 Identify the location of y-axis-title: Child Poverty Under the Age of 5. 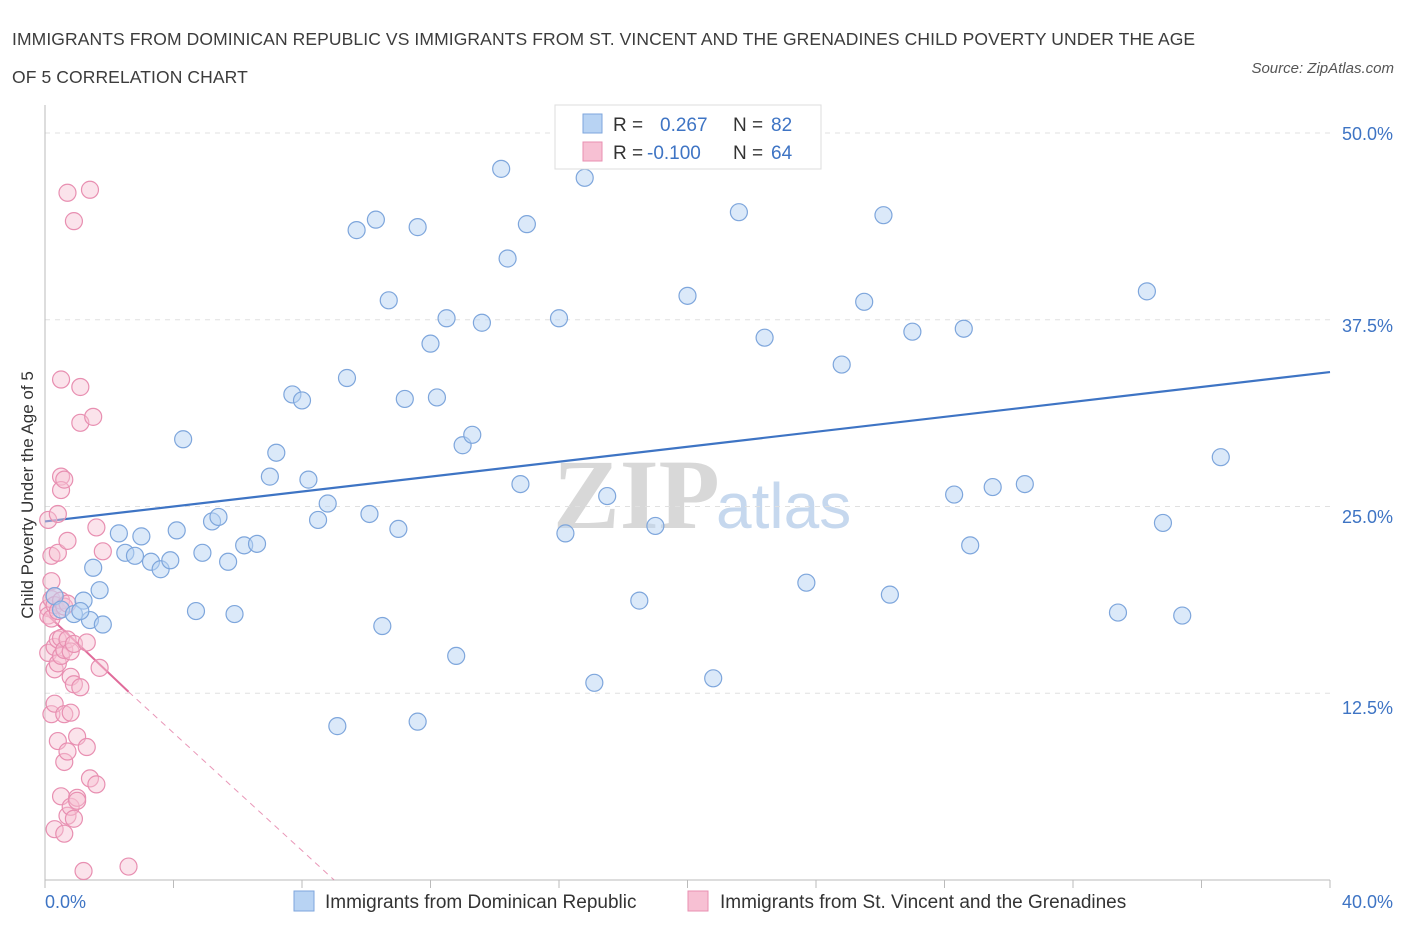
(27, 495).